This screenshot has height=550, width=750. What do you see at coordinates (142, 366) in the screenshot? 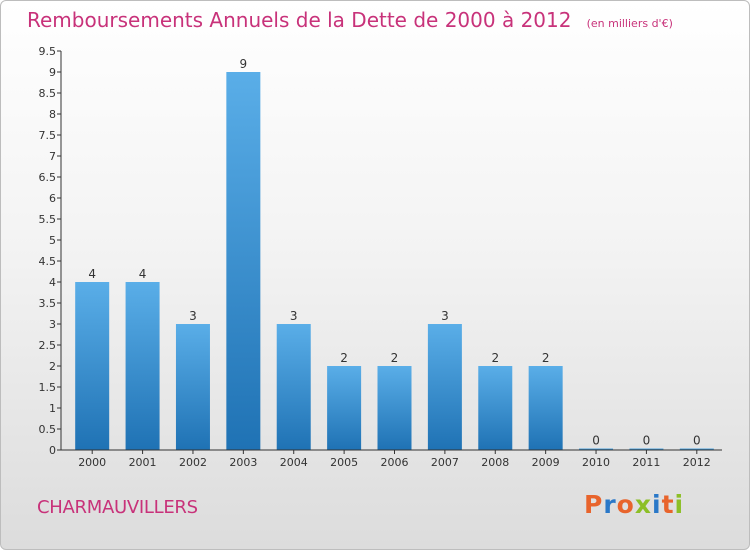
I see `bar-2001` at bounding box center [142, 366].